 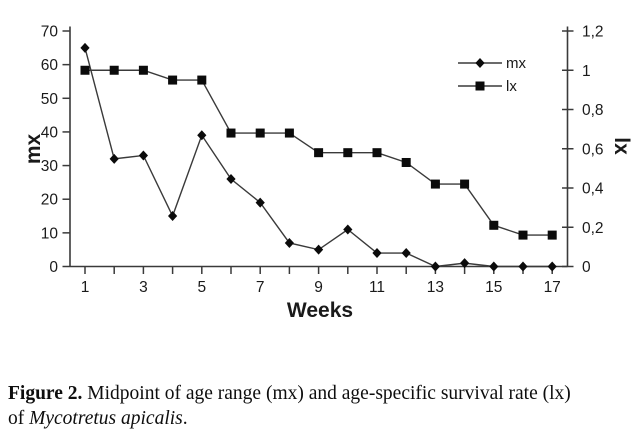 What do you see at coordinates (50, 200) in the screenshot?
I see `left-axis-tick-label: 20` at bounding box center [50, 200].